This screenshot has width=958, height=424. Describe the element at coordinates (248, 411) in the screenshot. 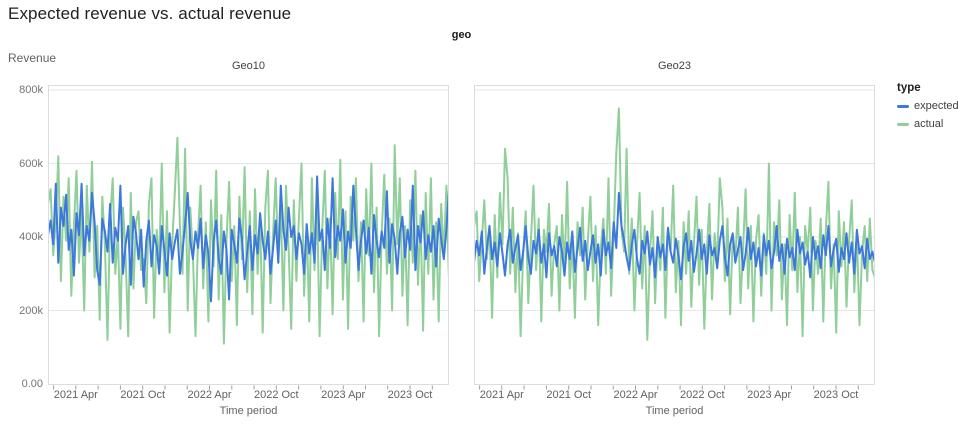

I see `x-axis-title-geo10: Time period` at that location.